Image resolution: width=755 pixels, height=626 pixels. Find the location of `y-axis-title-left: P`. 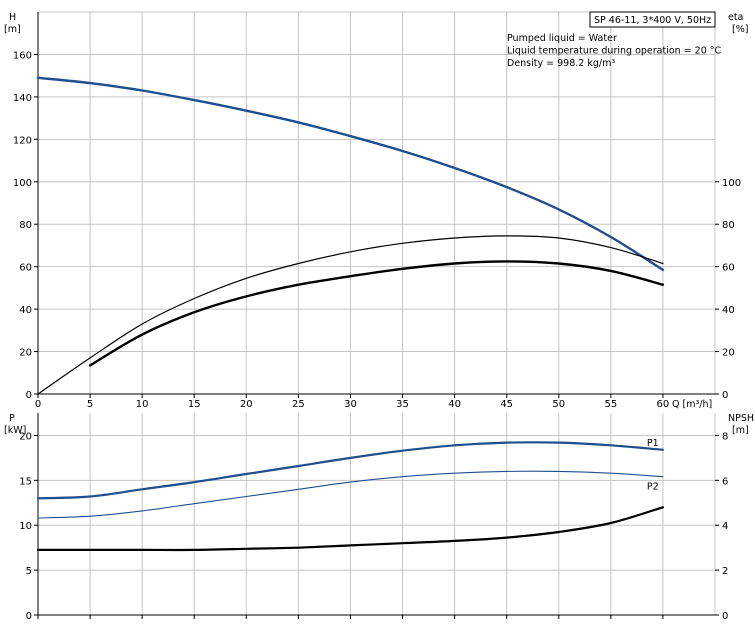

y-axis-title-left: P is located at coordinates (12, 418).